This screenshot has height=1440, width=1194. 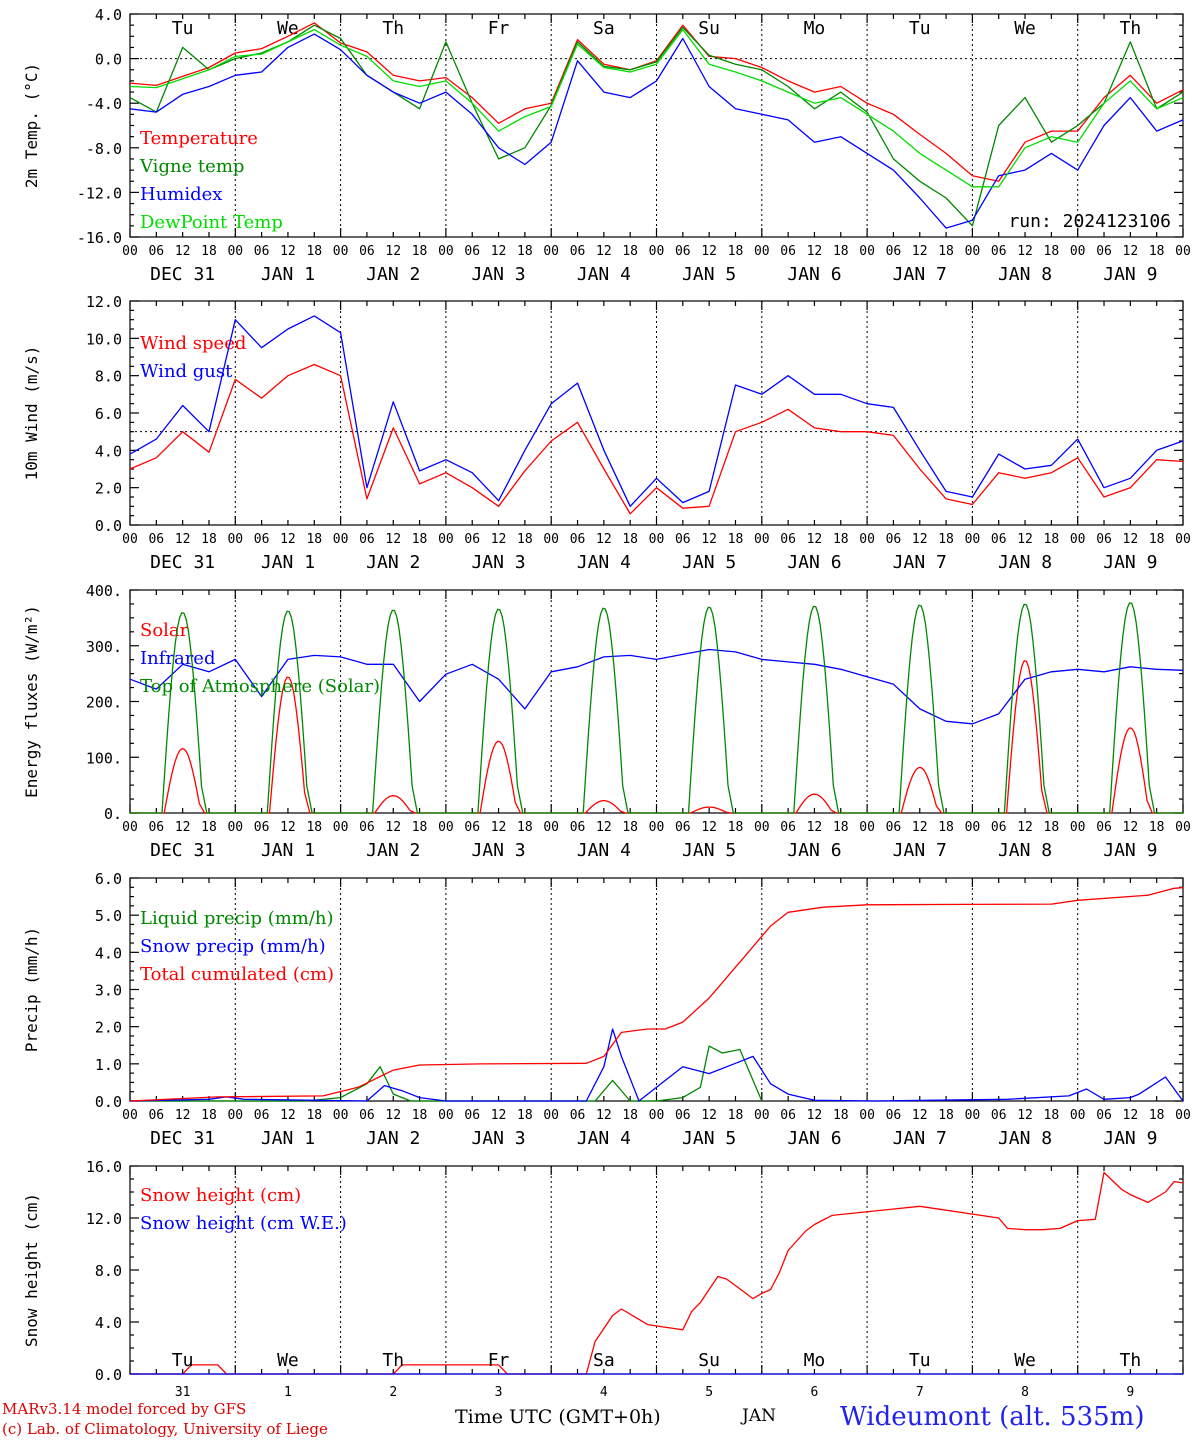 What do you see at coordinates (183, 28) in the screenshot?
I see `weekday-label: Tu` at bounding box center [183, 28].